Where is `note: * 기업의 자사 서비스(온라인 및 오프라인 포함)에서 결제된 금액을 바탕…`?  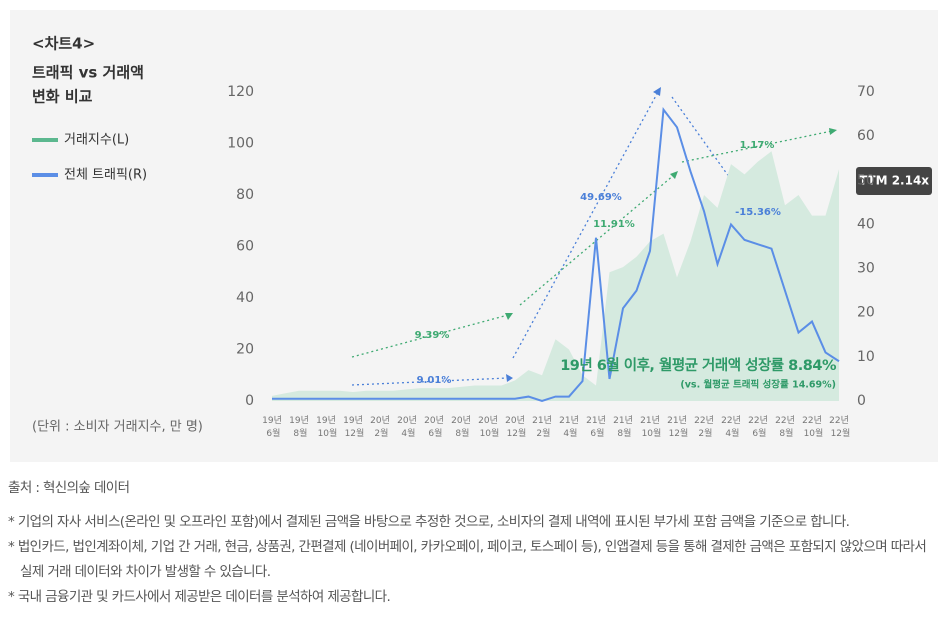 note: * 기업의 자사 서비스(온라인 및 오프라인 포함)에서 결제된 금액을 바탕… is located at coordinates (429, 522).